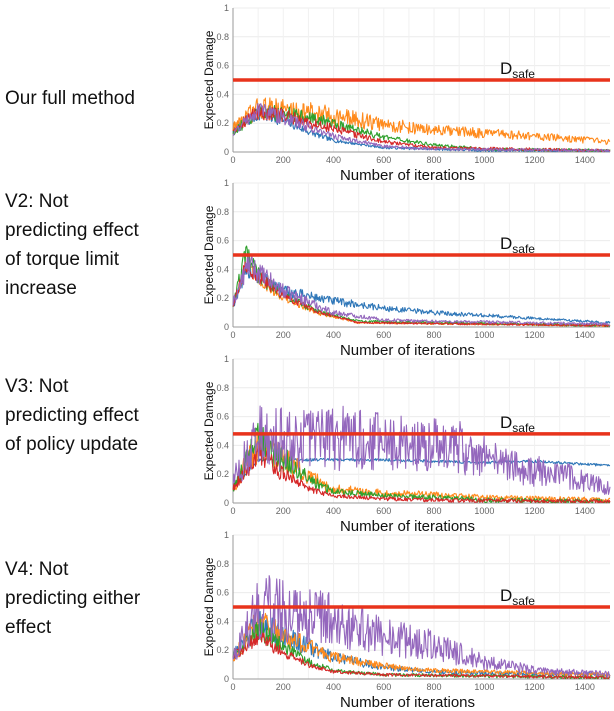 The image size is (614, 711). What do you see at coordinates (73, 598) in the screenshot?
I see `row-label: V4: Not predicting either effect` at bounding box center [73, 598].